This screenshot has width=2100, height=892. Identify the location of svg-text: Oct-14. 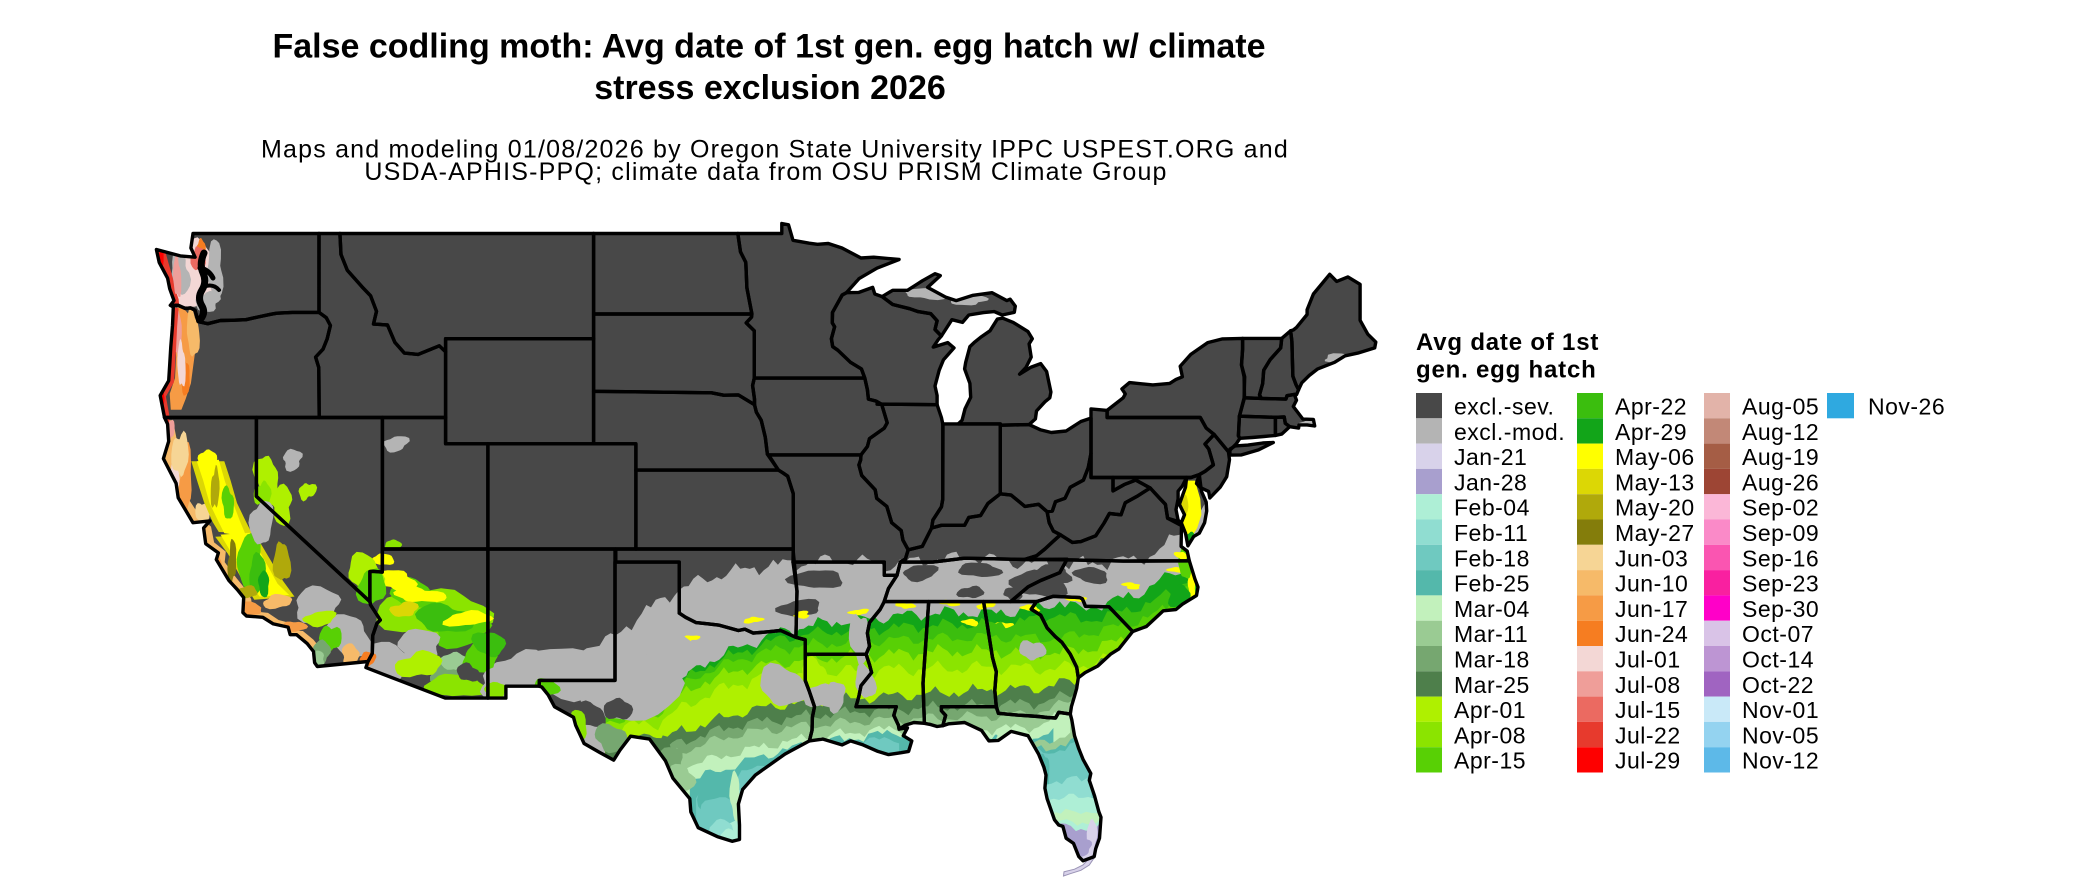
(1778, 660).